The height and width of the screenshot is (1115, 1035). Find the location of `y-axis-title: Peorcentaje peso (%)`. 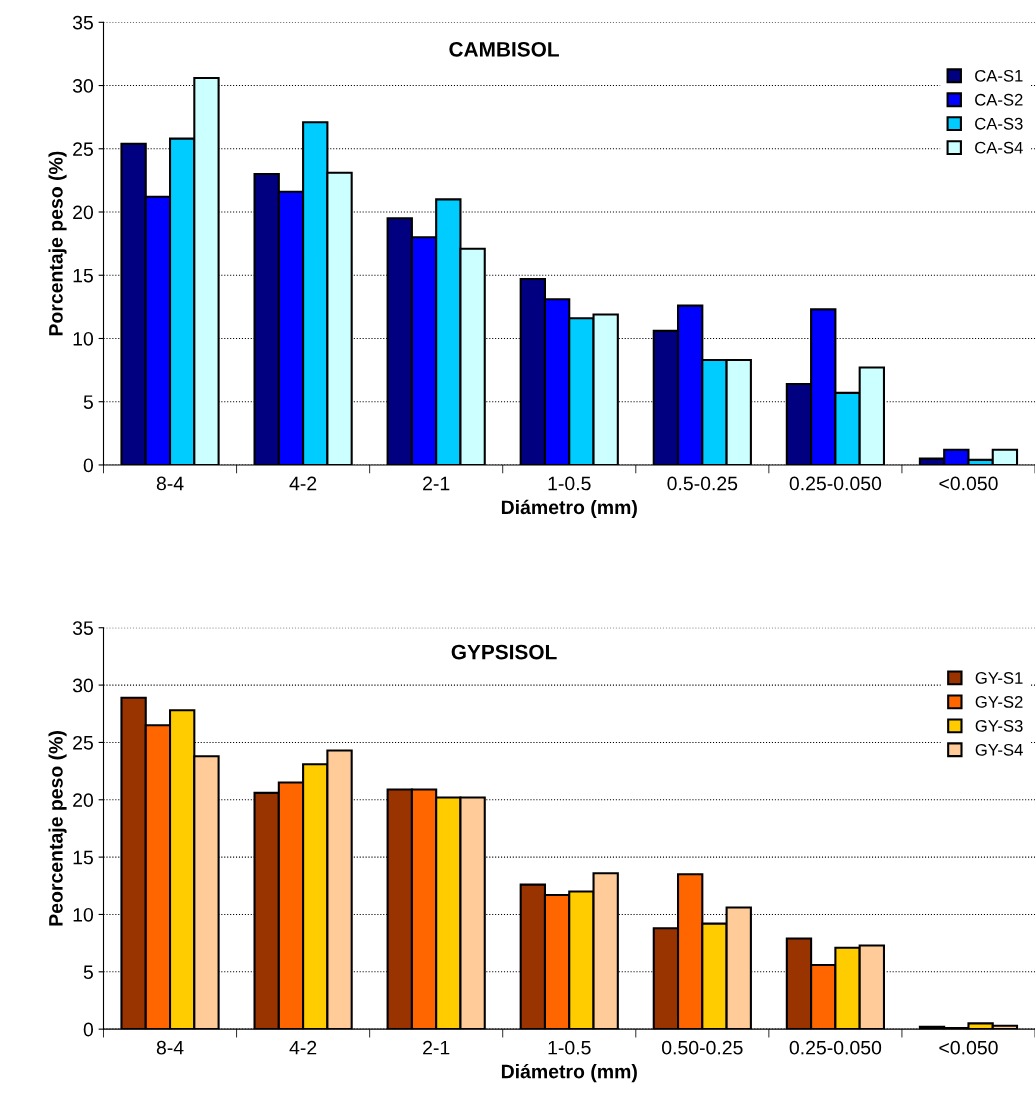

y-axis-title: Peorcentaje peso (%) is located at coordinates (57, 828).